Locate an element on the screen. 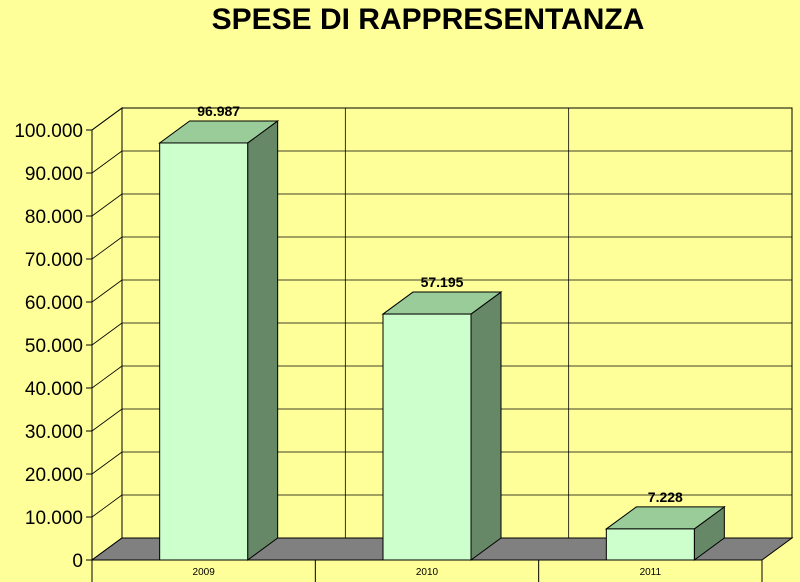  y-tick-label: 70.000 is located at coordinates (54, 260).